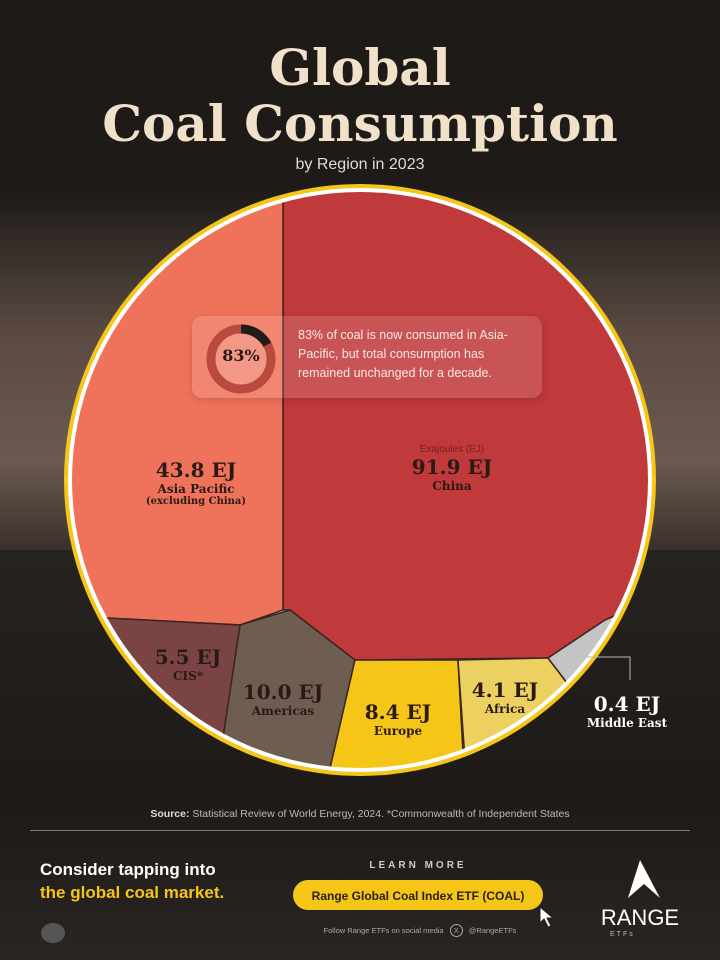 The image size is (720, 960). I want to click on range-logo: RANGE ETFs, so click(640, 898).